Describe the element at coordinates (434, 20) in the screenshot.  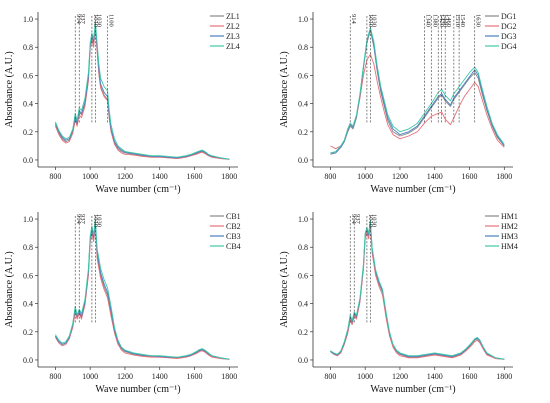
I see `peak-marker-label: 1380` at that location.